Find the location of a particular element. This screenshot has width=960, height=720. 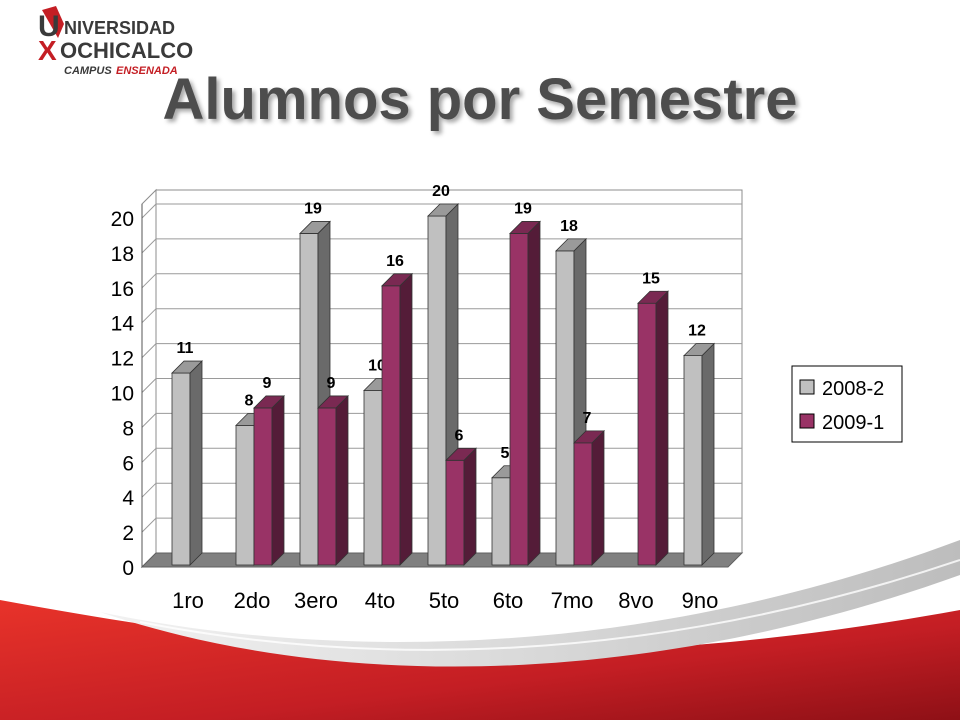

bar-2008-2-9no is located at coordinates (693, 460).